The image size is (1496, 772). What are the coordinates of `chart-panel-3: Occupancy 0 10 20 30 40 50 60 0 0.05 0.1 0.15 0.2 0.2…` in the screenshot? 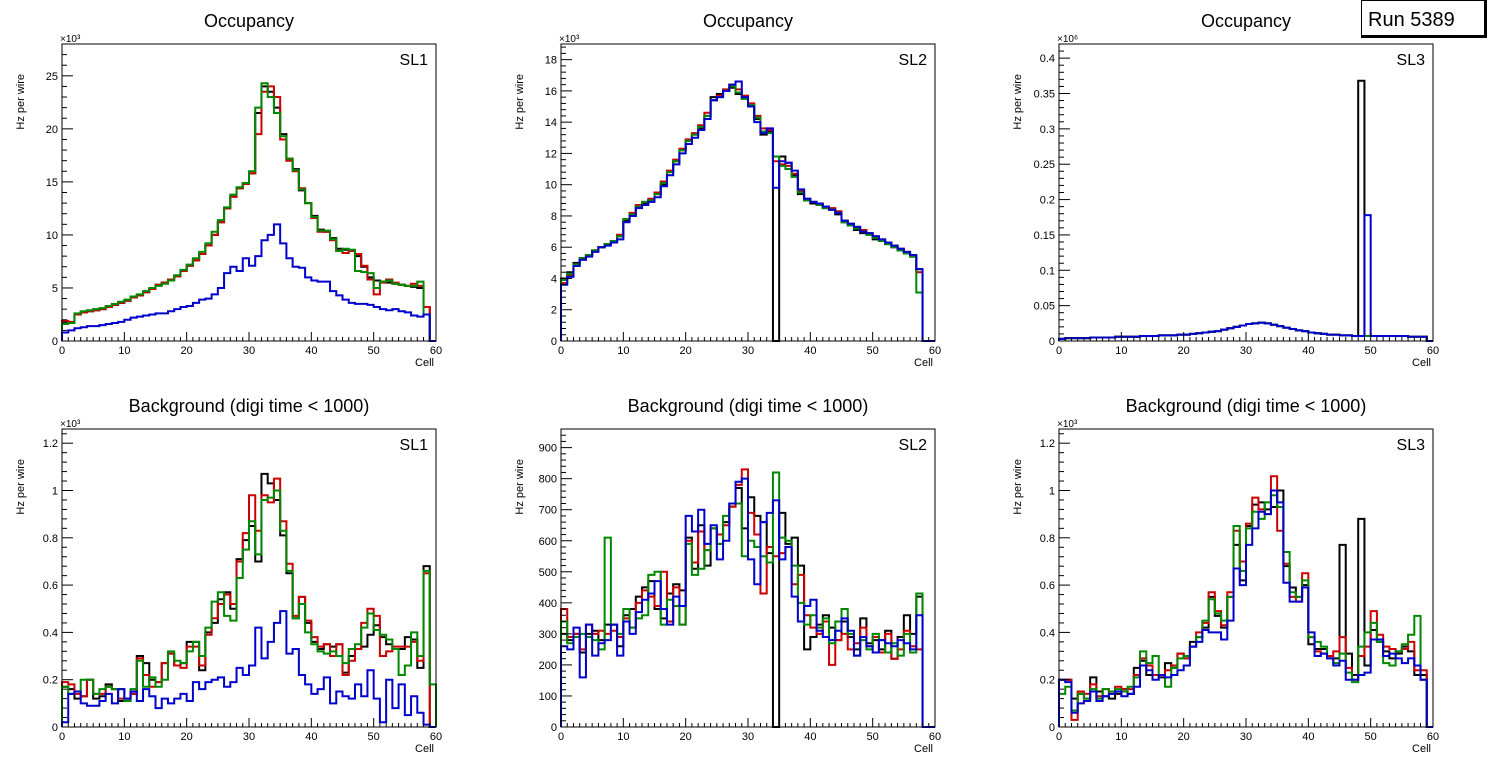 It's located at (1225, 190).